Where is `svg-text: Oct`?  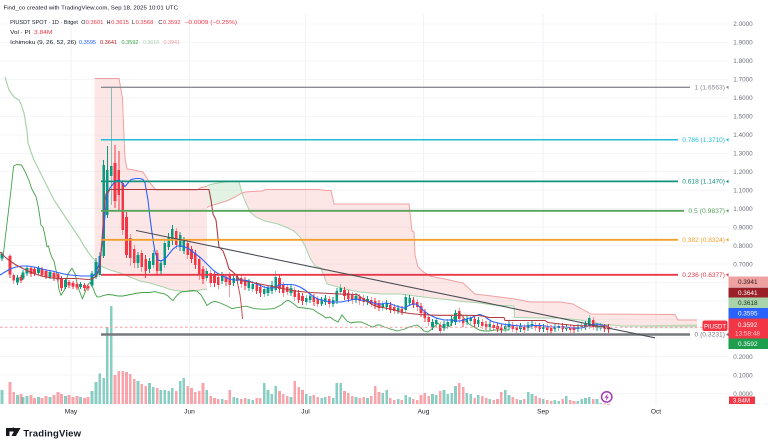 svg-text: Oct is located at coordinates (656, 412).